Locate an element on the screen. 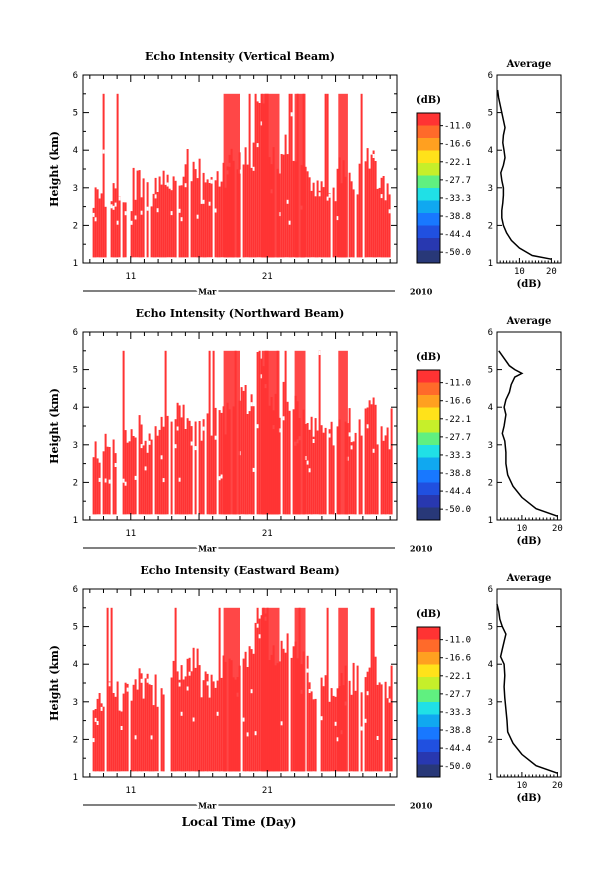 This screenshot has height=877, width=615. average-y-tick-label: 3 is located at coordinates (490, 446).